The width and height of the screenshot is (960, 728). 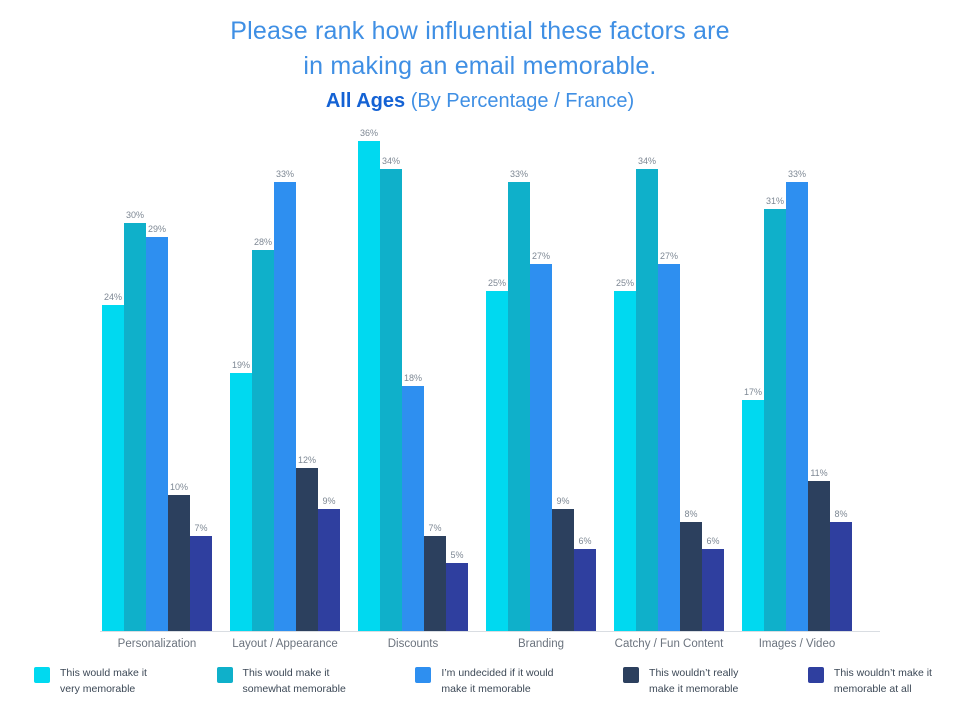 I want to click on legend-item-wouldnt-really: This wouldn’t really make it memorable, so click(x=680, y=682).